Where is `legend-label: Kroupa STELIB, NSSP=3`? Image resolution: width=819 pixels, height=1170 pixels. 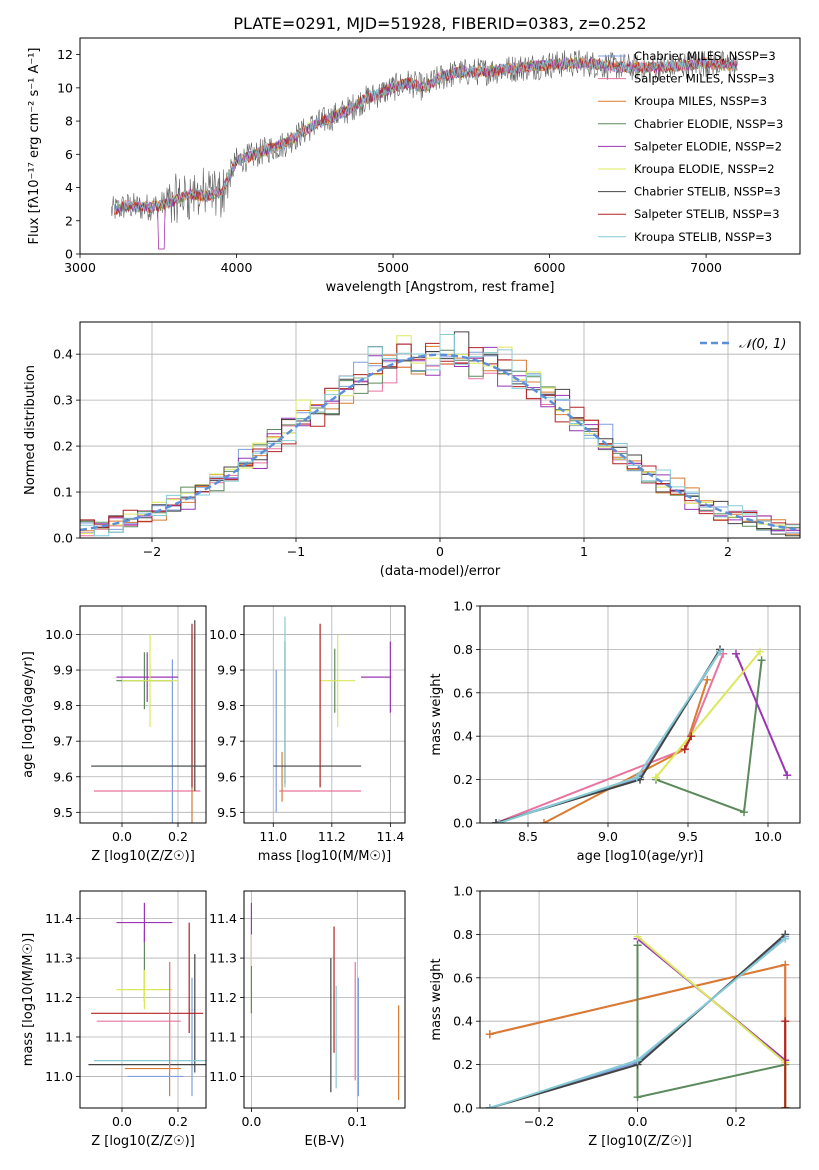
legend-label: Kroupa STELIB, NSSP=3 is located at coordinates (703, 237).